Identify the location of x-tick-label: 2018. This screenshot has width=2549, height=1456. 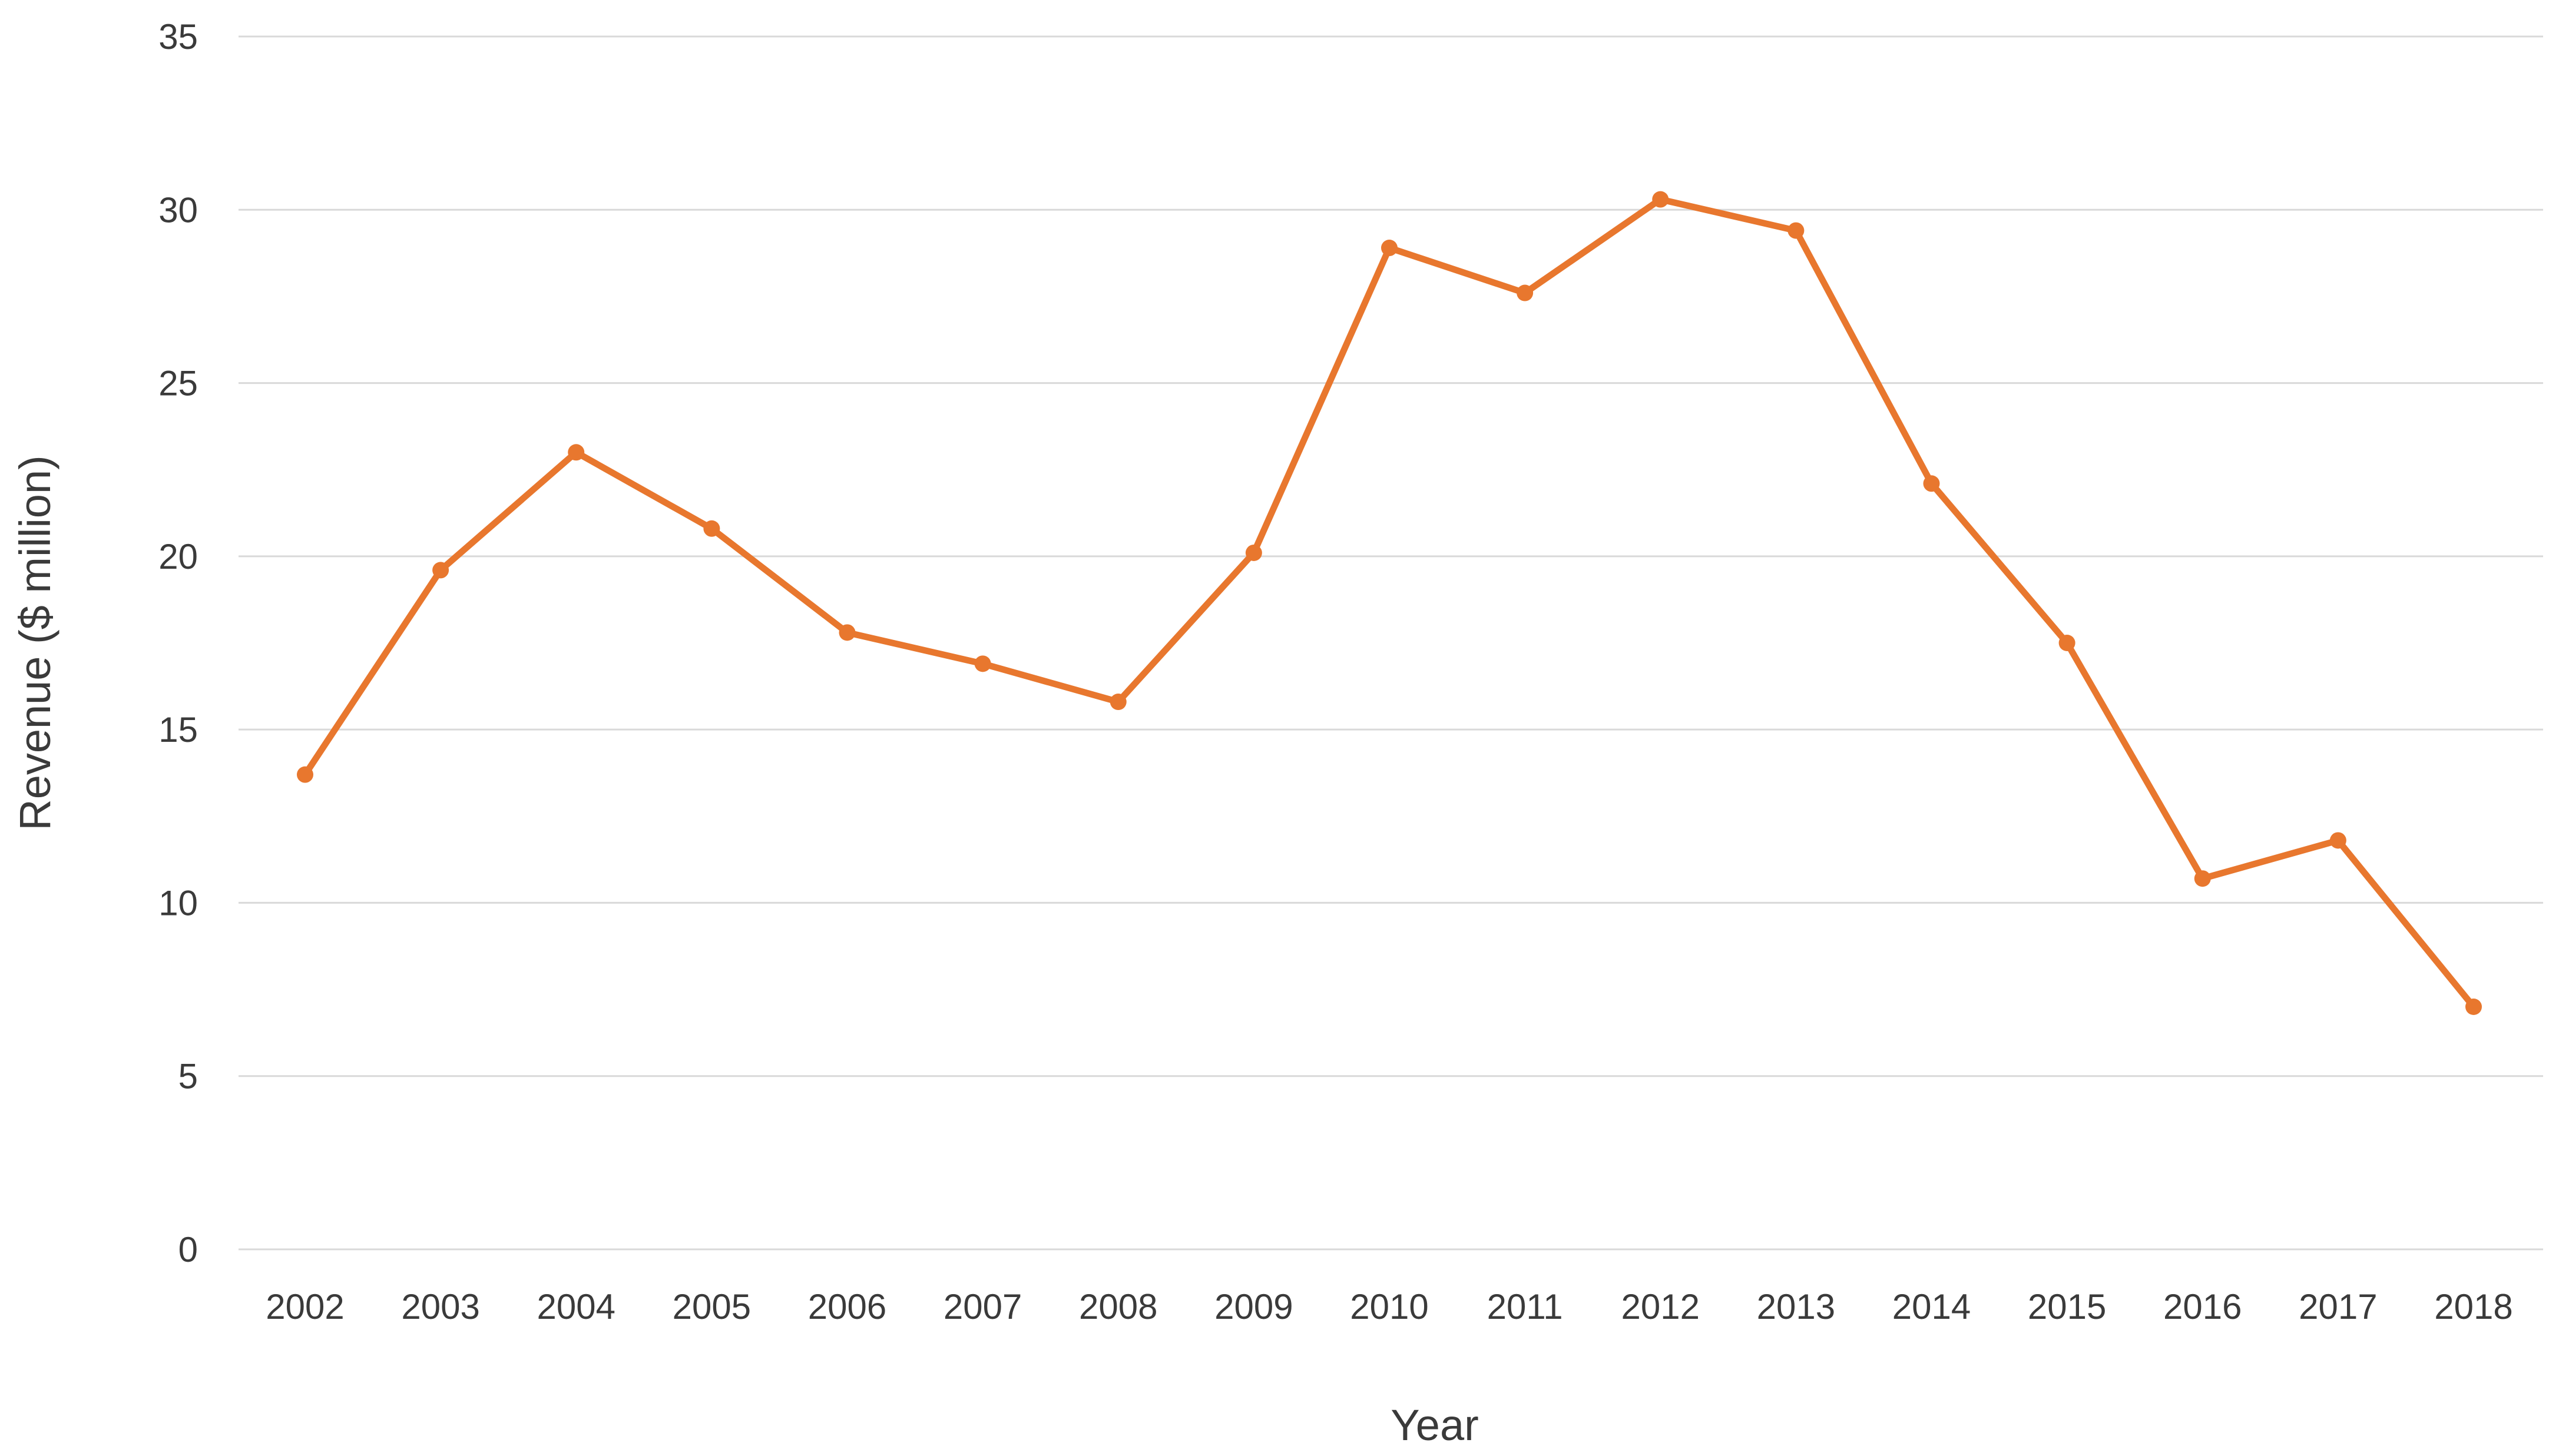
(2473, 1306).